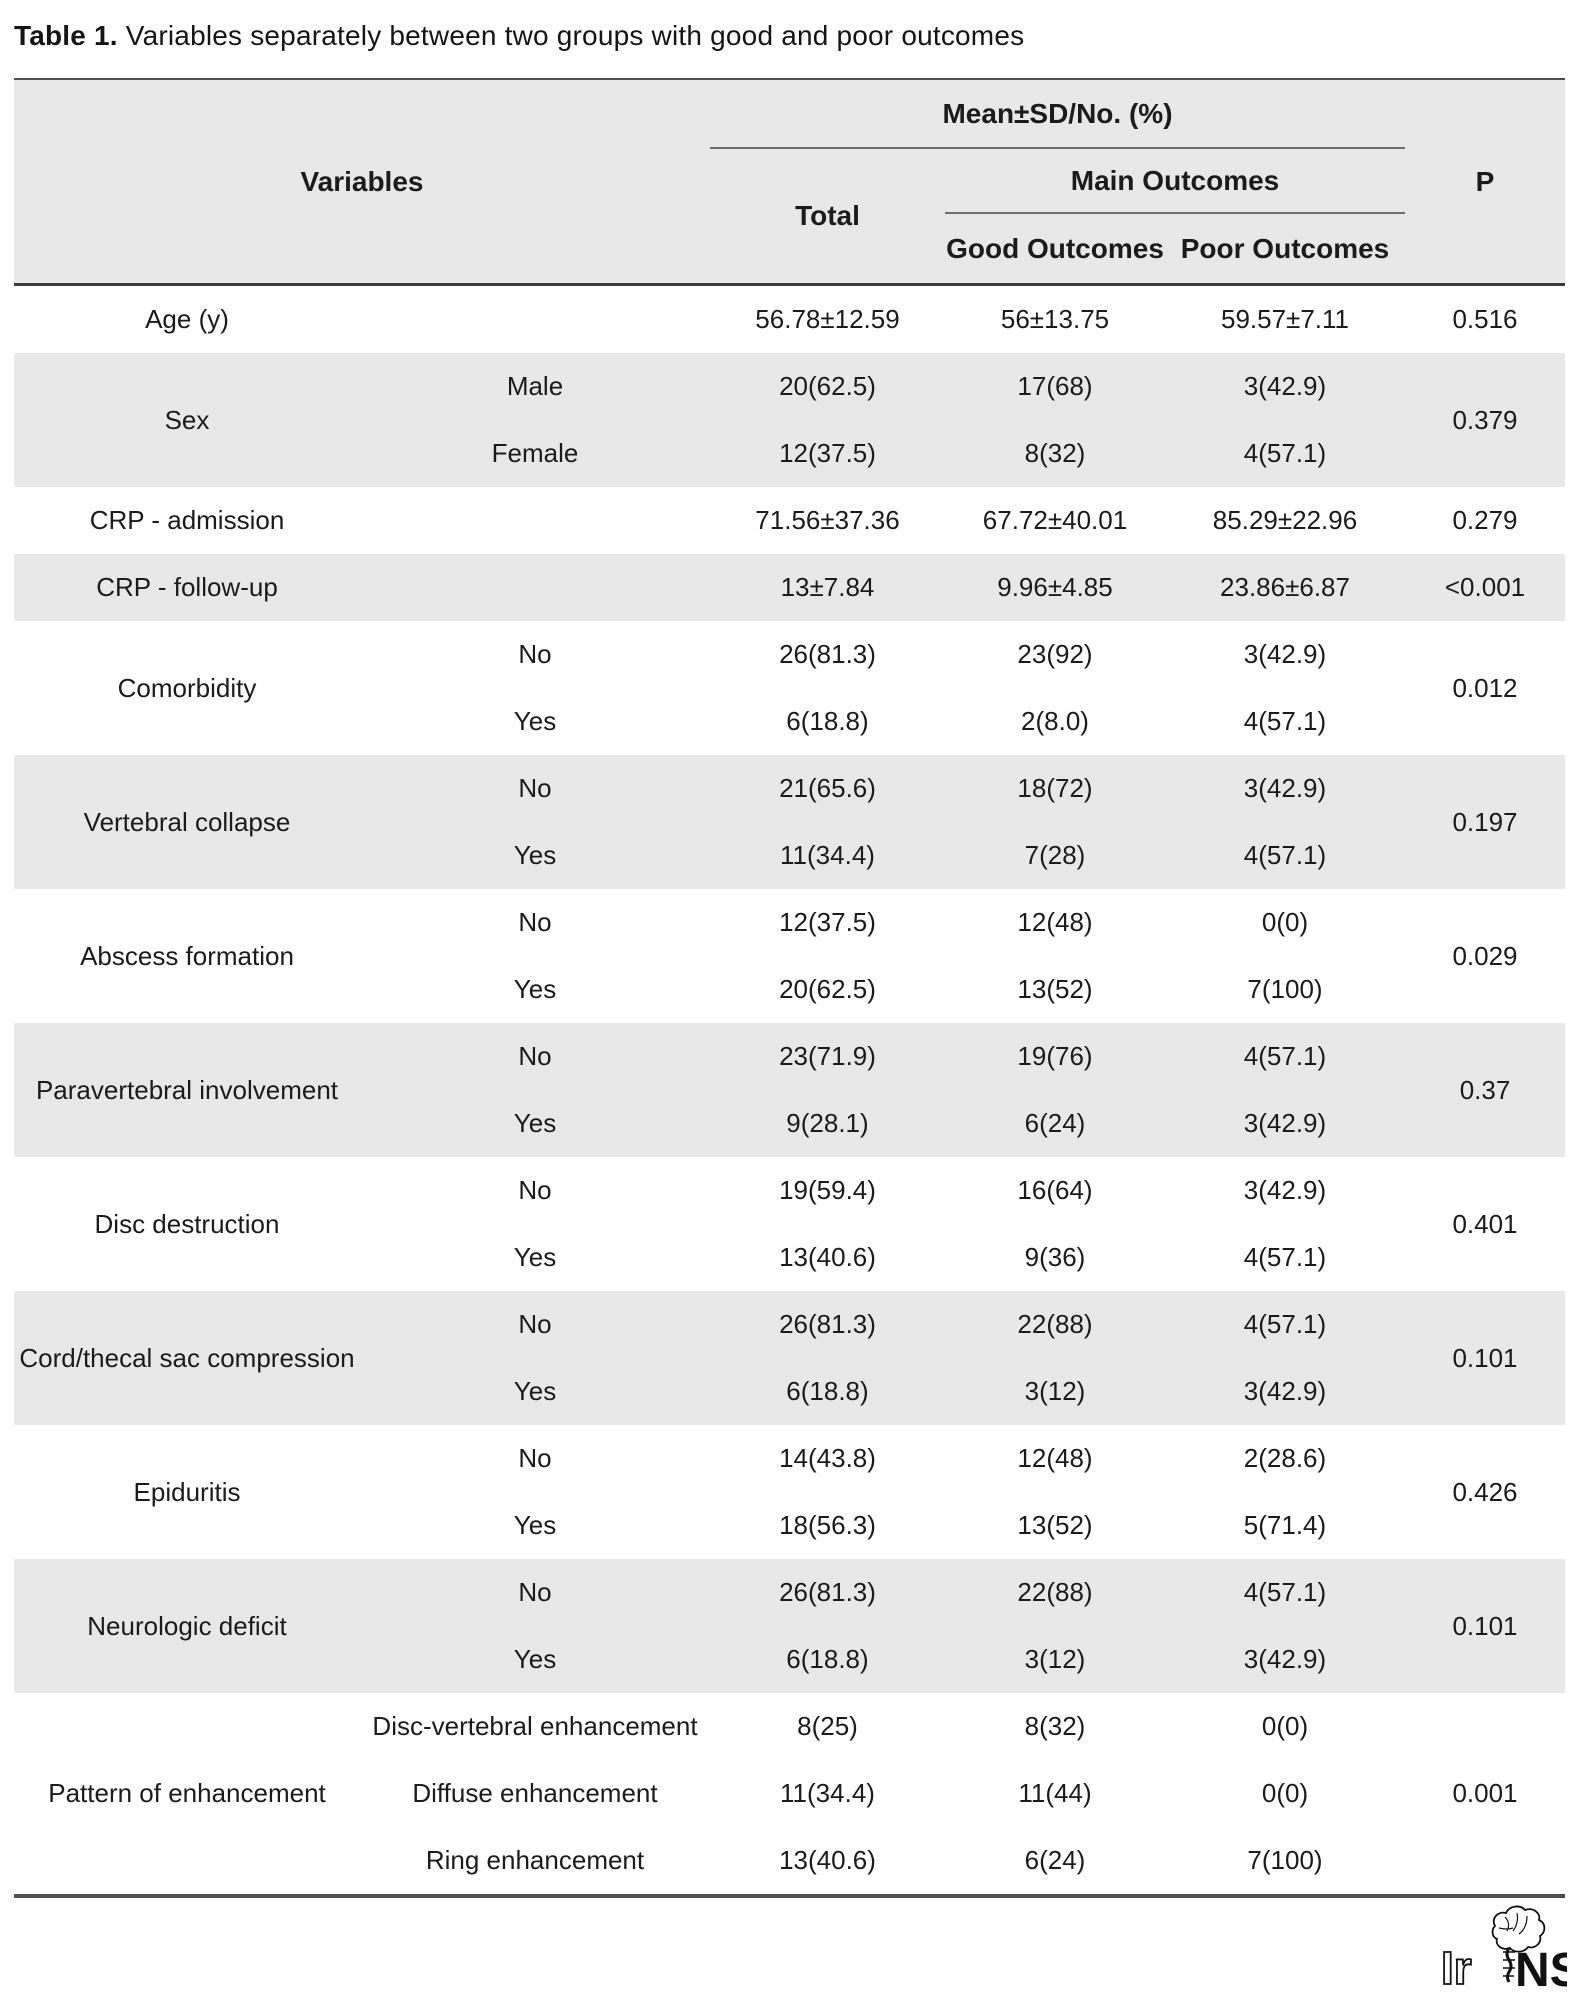 Image resolution: width=1579 pixels, height=2000 pixels. Describe the element at coordinates (1055, 1726) in the screenshot. I see `good-value: 8(32)` at that location.